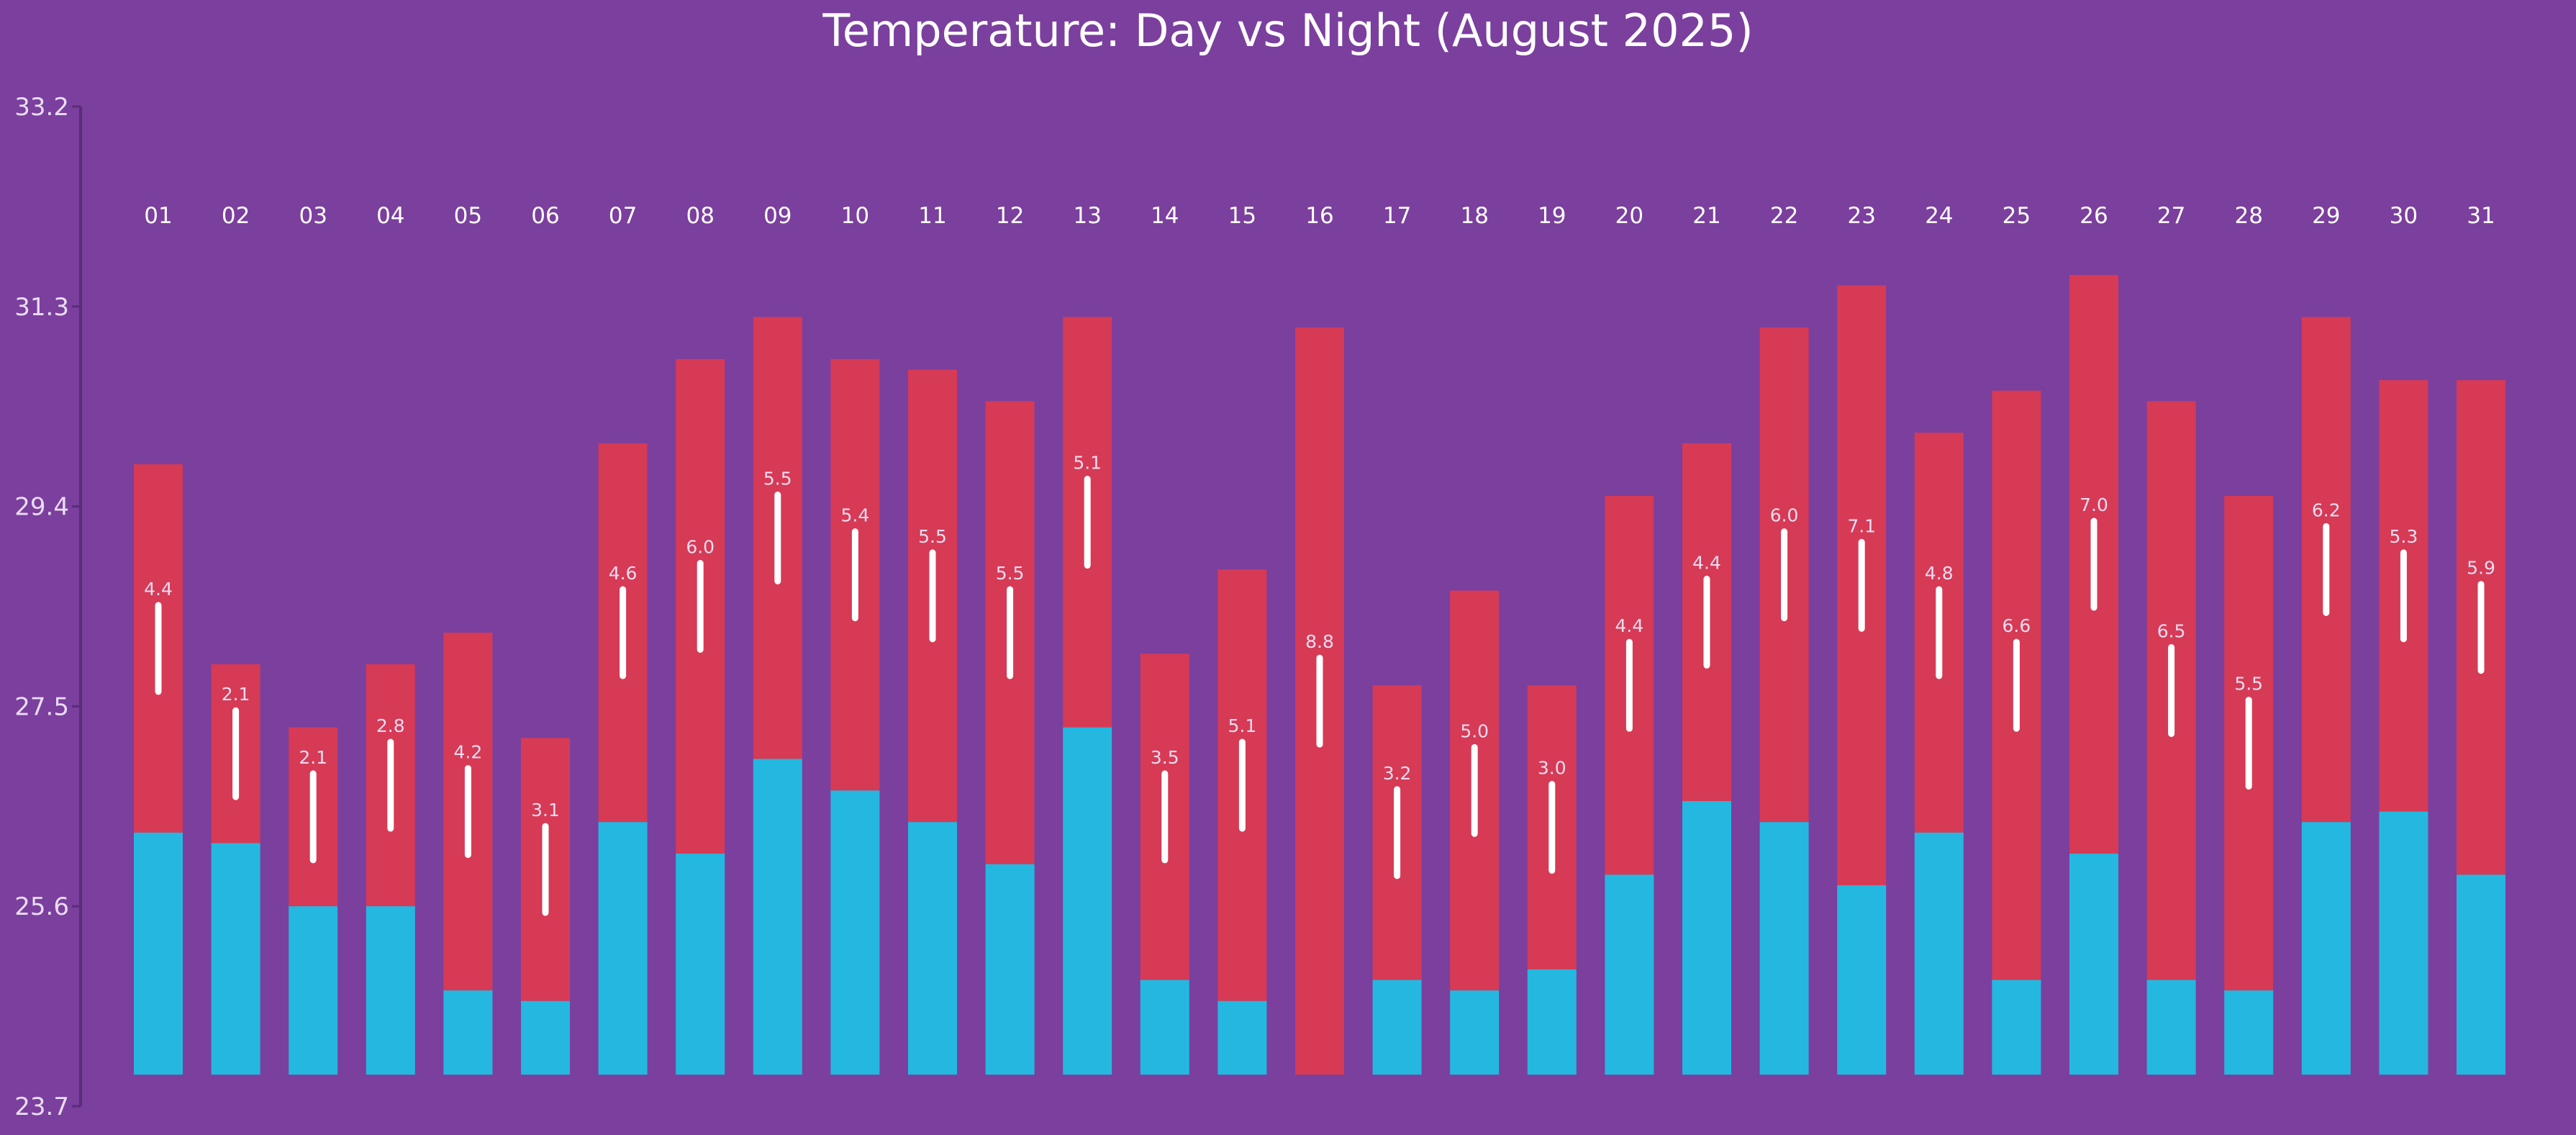  What do you see at coordinates (158, 216) in the screenshot?
I see `x-tick-label: 01` at bounding box center [158, 216].